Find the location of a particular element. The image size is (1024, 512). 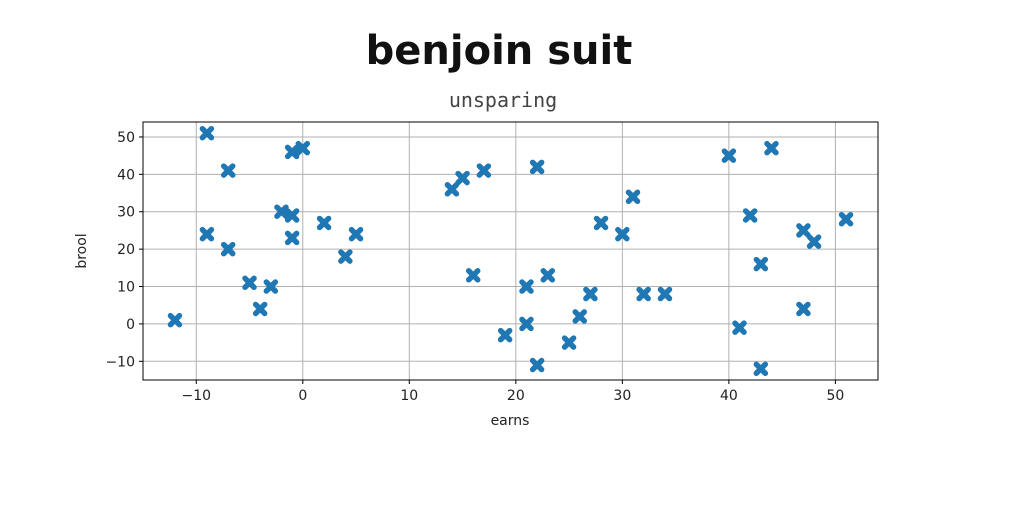

y-axis-ticks: −10 0 10 20 30 40 50 is located at coordinates (124, 250).